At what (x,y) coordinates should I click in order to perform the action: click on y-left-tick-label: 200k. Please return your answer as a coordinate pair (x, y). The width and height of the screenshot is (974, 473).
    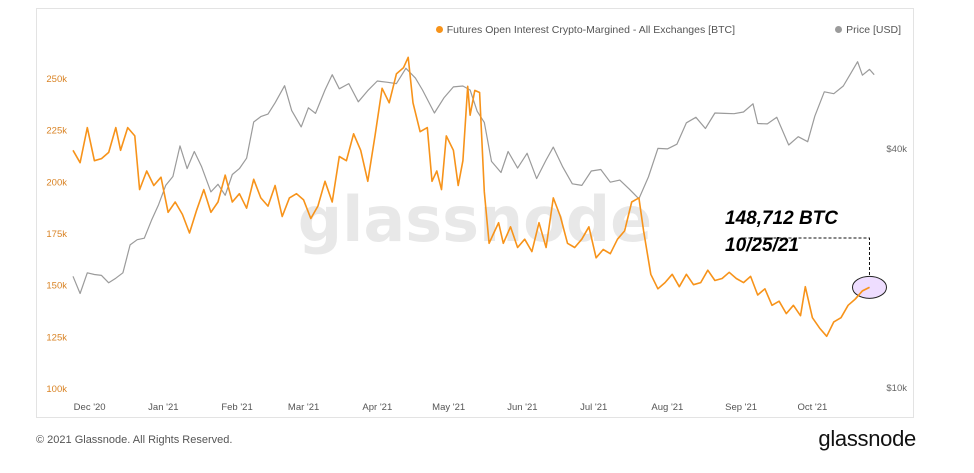
    Looking at the image, I should click on (56, 182).